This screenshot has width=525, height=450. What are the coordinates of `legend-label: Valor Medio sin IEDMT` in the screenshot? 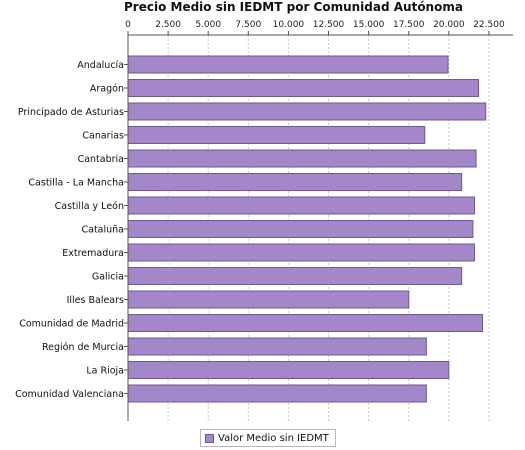 It's located at (273, 438).